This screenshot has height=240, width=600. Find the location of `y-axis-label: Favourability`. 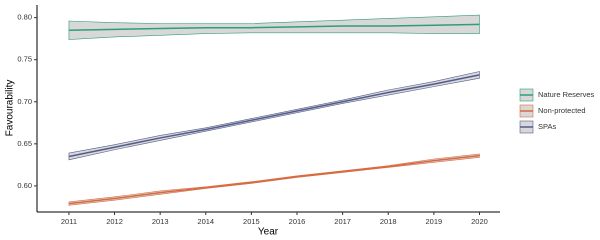

y-axis-label: Favourability is located at coordinates (10, 108).